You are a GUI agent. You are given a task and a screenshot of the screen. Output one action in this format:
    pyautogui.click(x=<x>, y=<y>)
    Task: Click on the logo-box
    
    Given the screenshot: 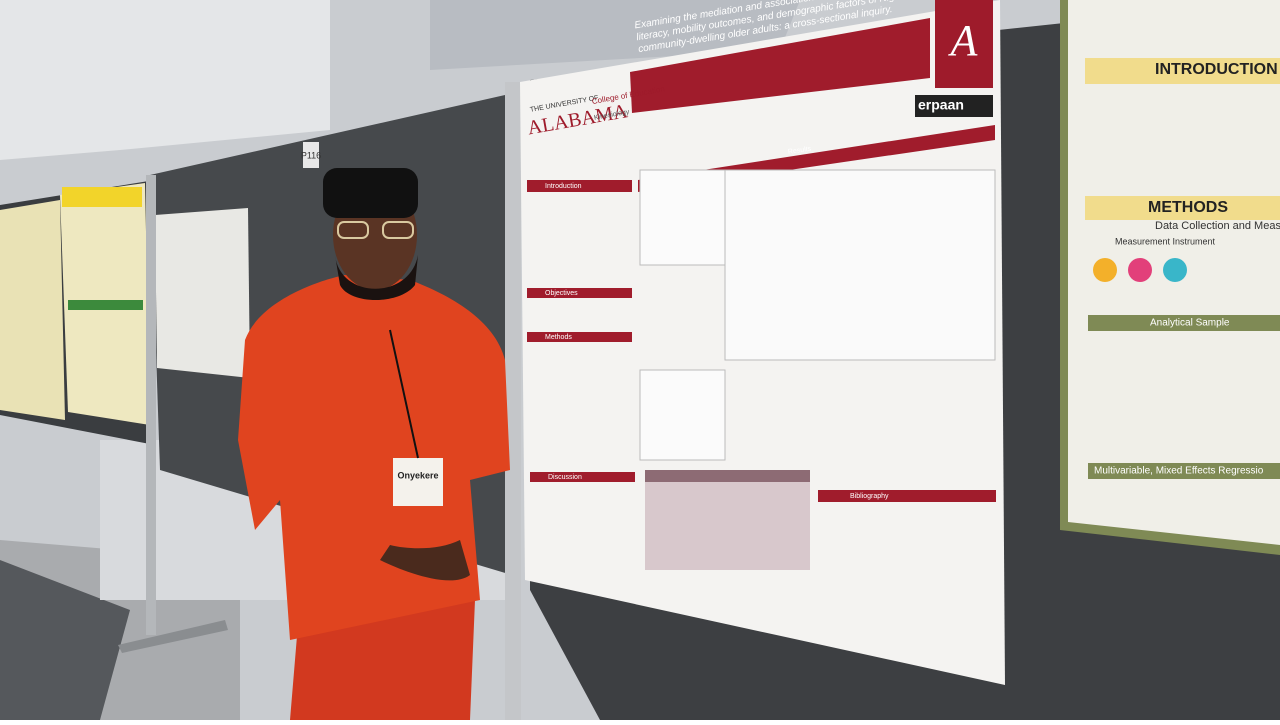 What is the action you would take?
    pyautogui.click(x=964, y=44)
    